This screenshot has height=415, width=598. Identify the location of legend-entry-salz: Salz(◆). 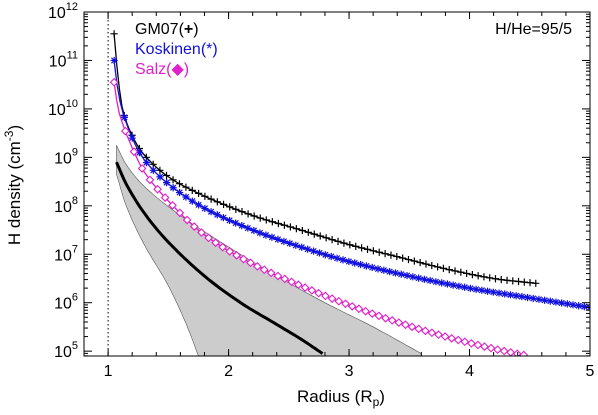
(162, 69).